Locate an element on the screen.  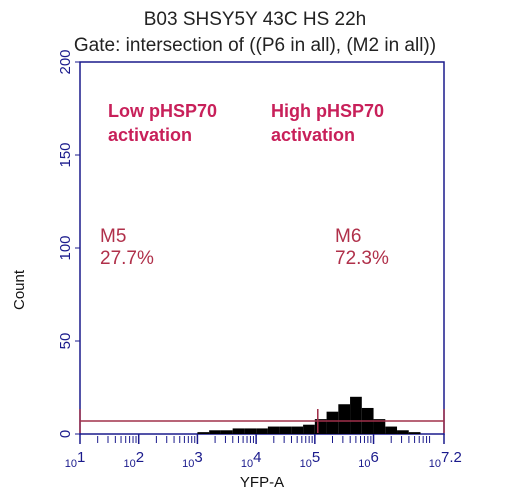
y-tick-label: 100 is located at coordinates (65, 247).